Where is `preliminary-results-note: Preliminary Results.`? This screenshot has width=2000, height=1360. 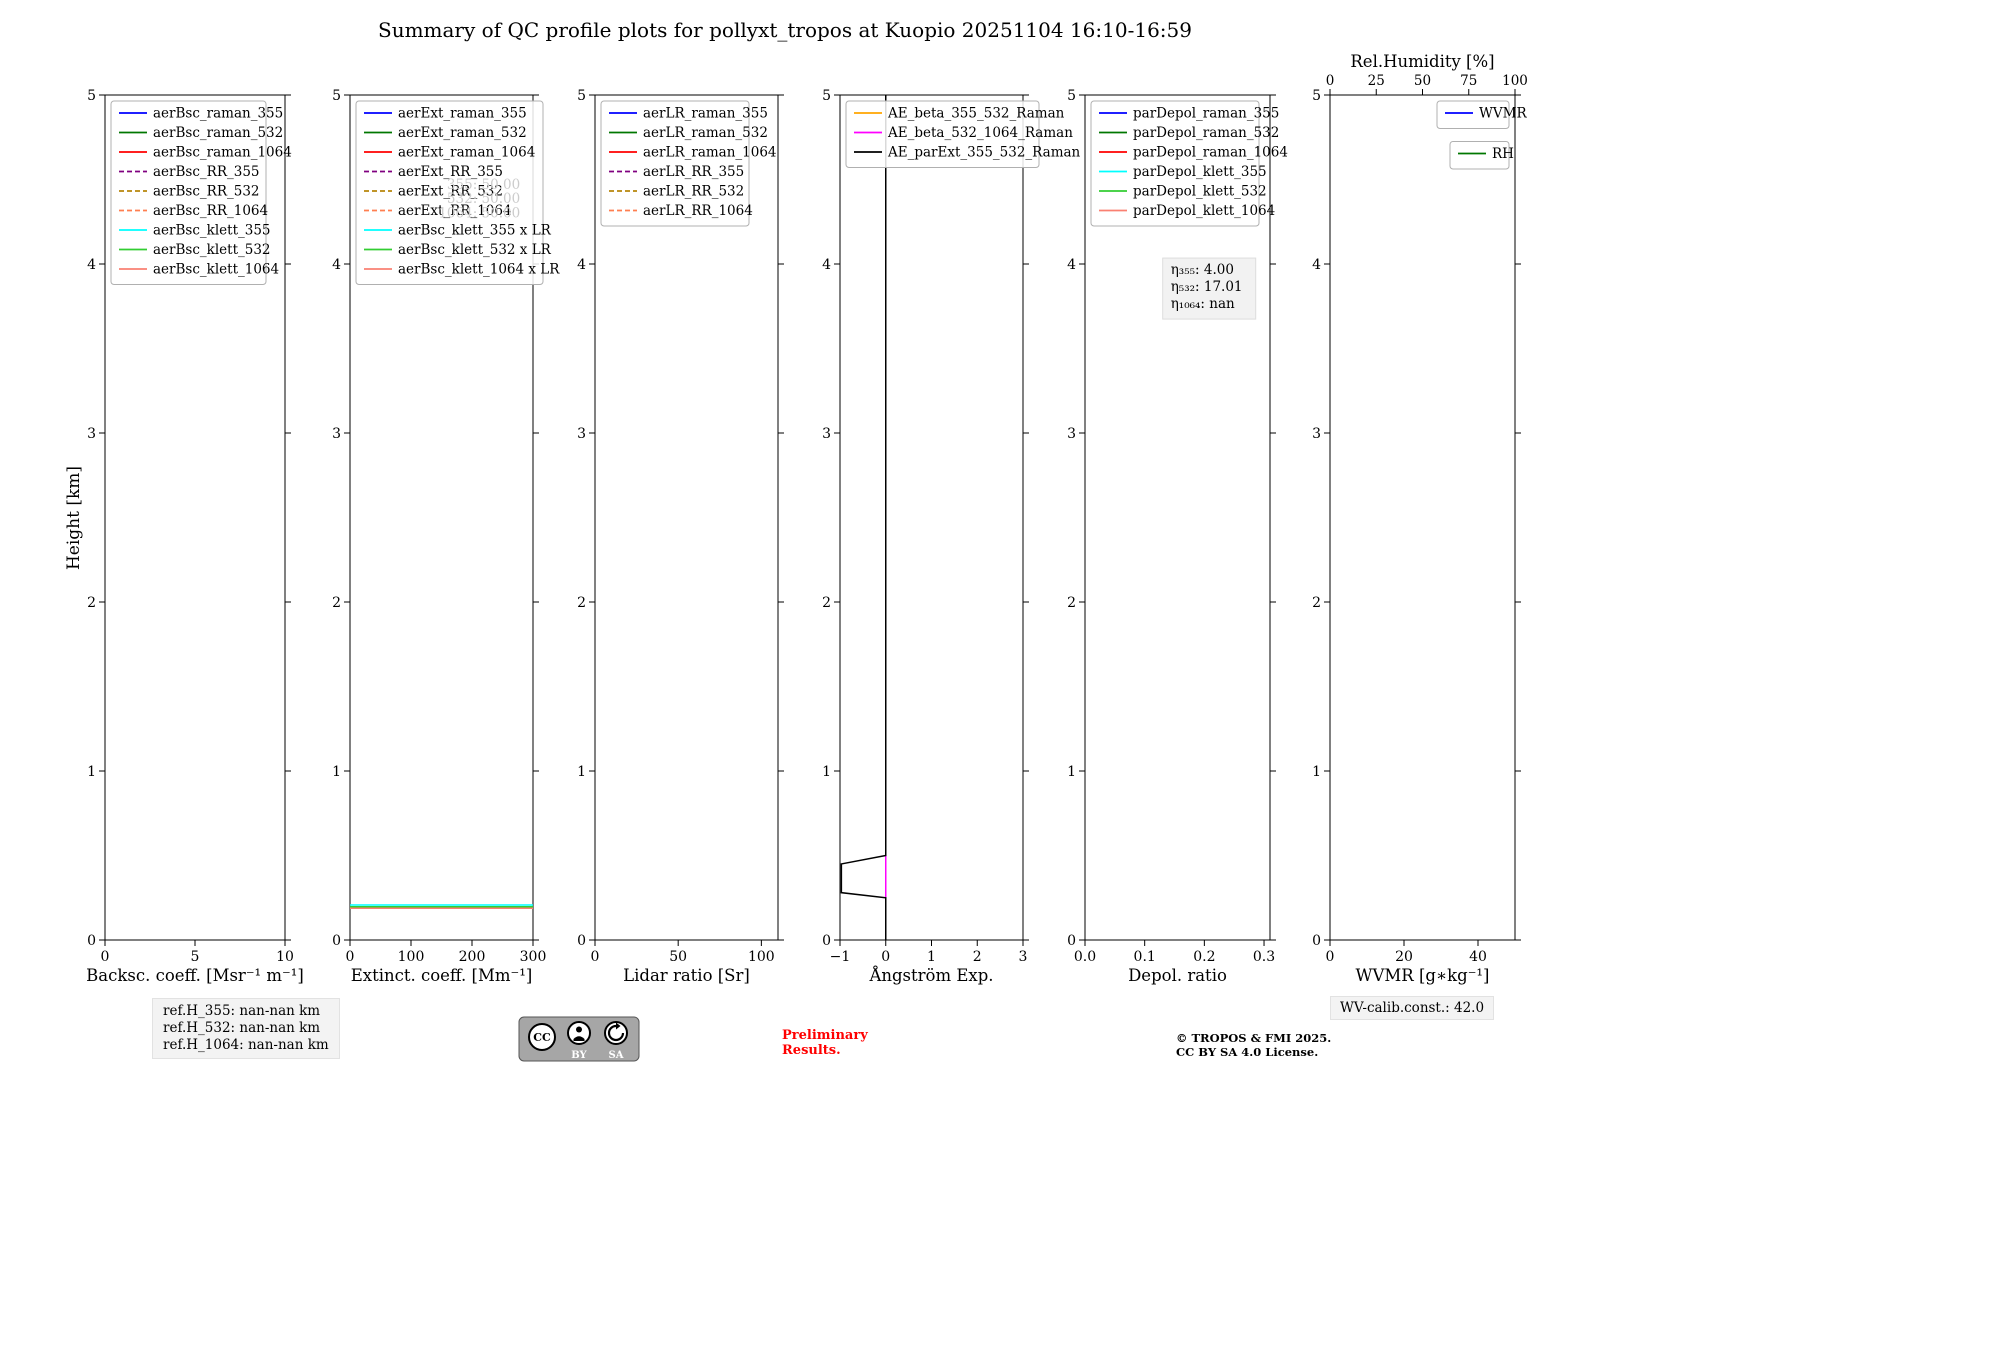
preliminary-results-note: Preliminary Results. is located at coordinates (825, 1043).